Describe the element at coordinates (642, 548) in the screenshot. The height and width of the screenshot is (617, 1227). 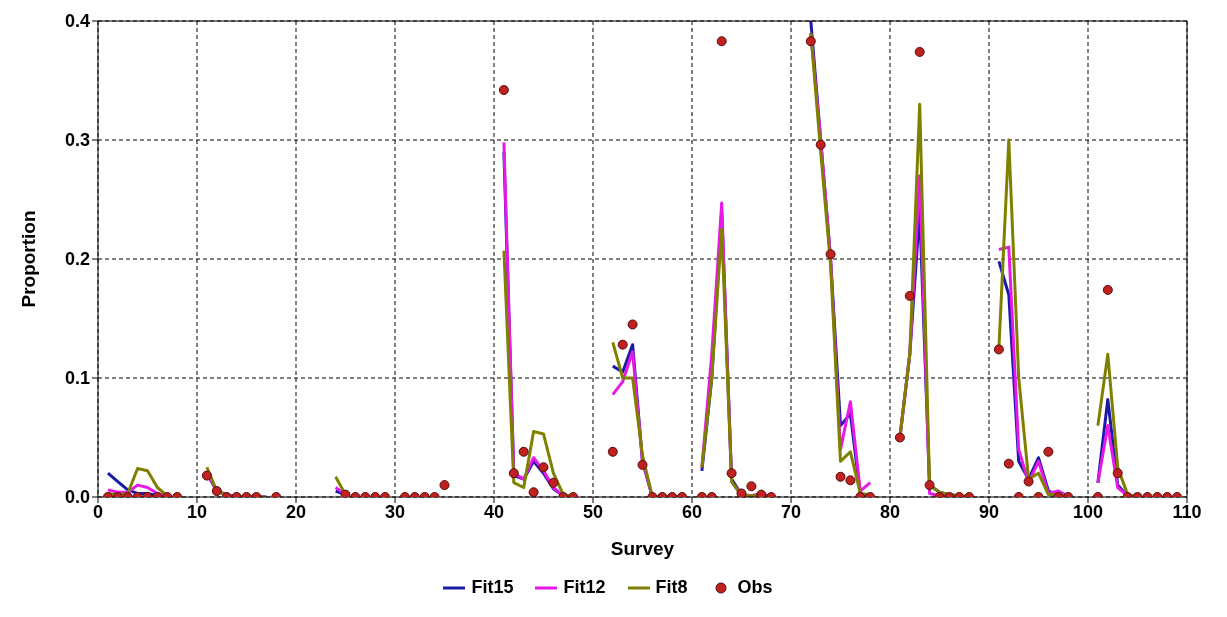
I see `x-axis-title: Survey` at that location.